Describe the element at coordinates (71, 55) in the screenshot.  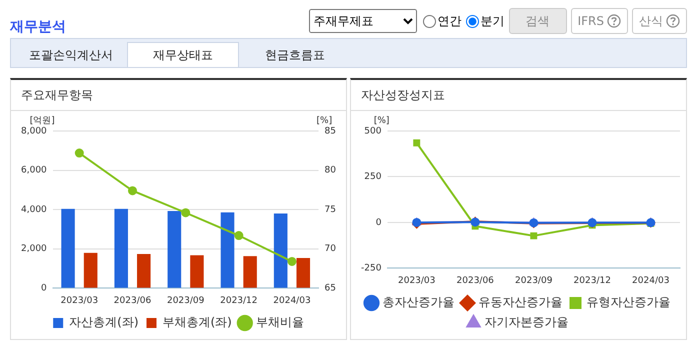
I see `text: 포괄손익계산서` at that location.